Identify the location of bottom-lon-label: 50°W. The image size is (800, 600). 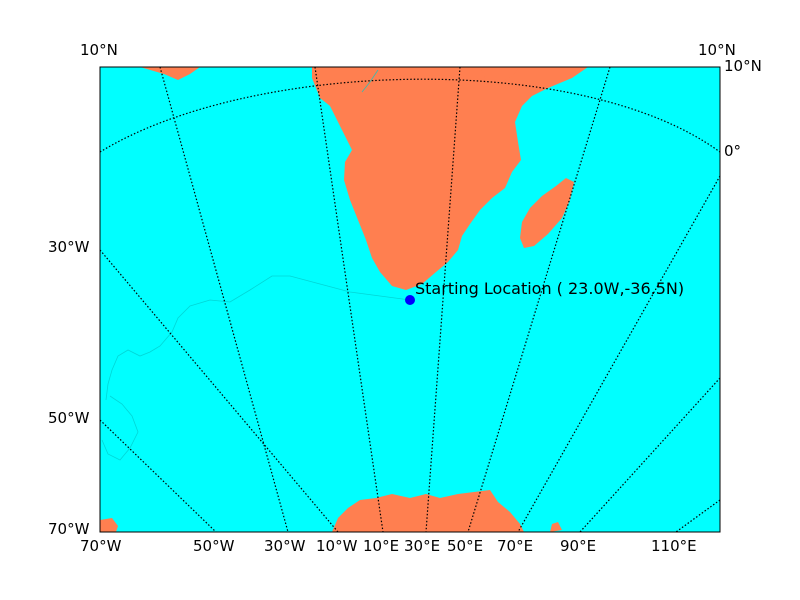
(214, 546).